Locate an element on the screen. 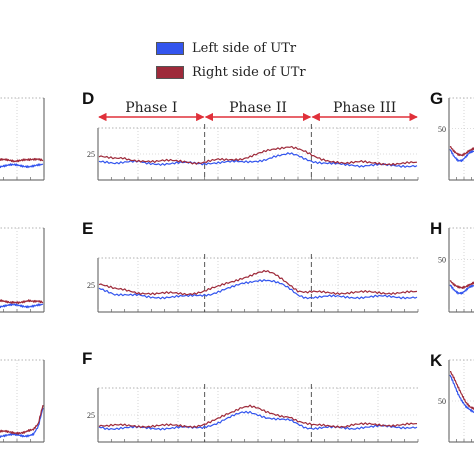 This screenshot has width=474, height=474. panel-e: 25 is located at coordinates (253, 283).